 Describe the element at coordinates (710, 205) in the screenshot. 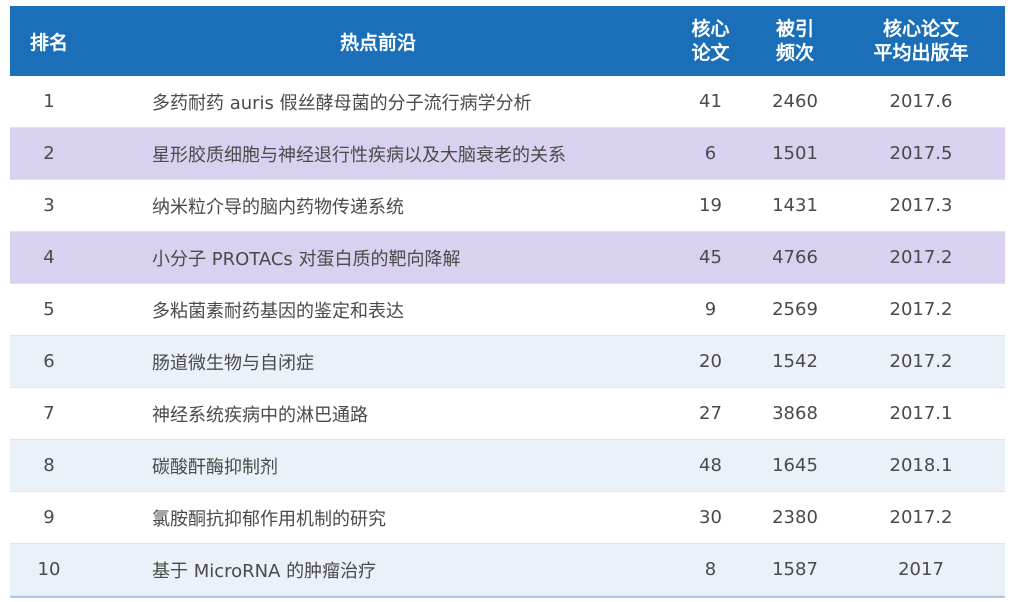

I see `cell-core: 19` at that location.